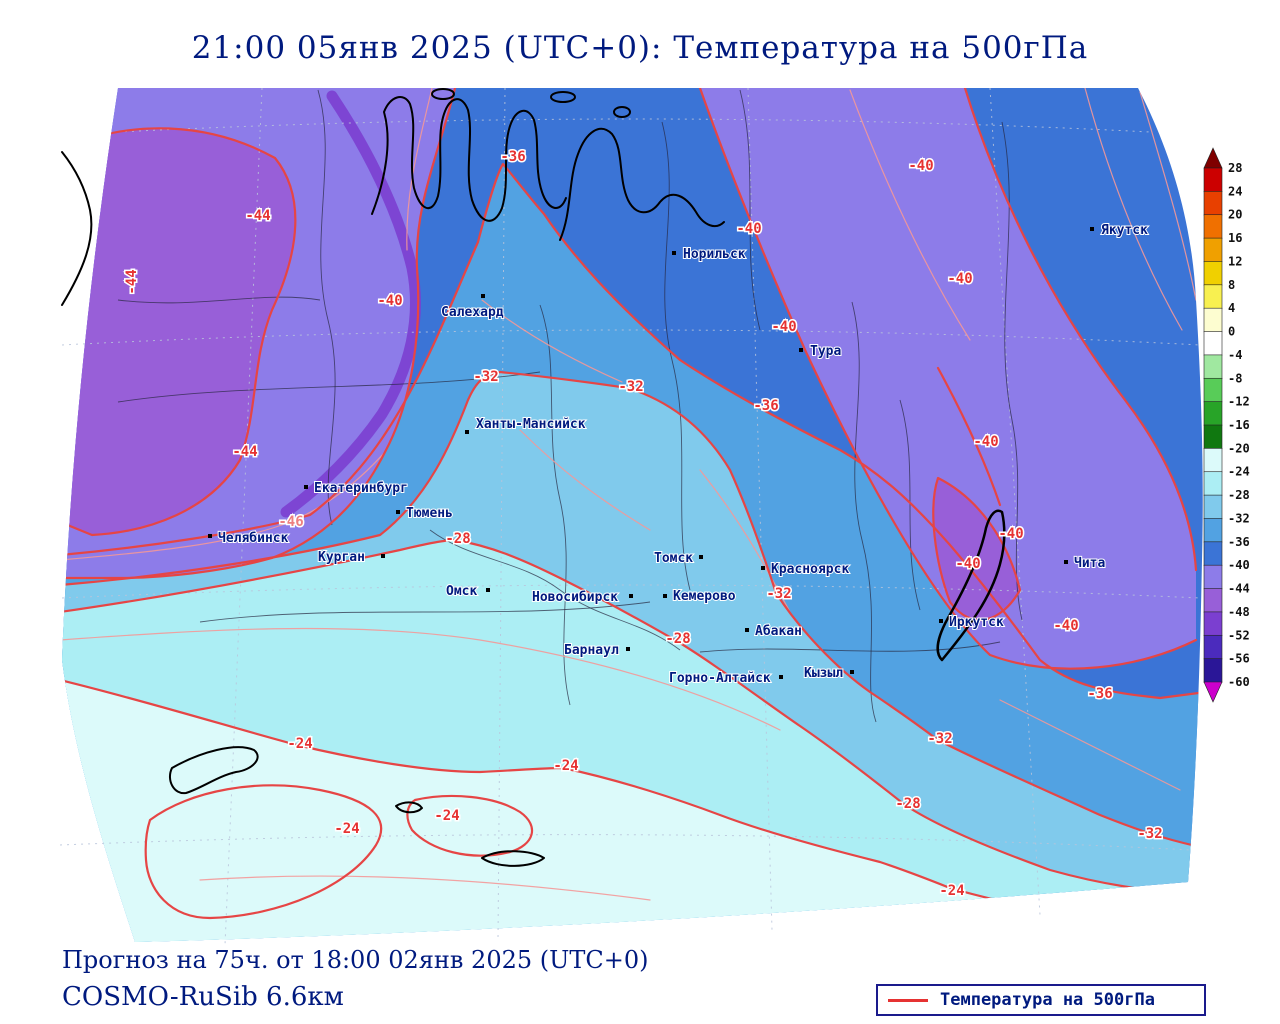 The height and width of the screenshot is (1024, 1280). What do you see at coordinates (429, 513) in the screenshot?
I see `city-label: Тюмень` at bounding box center [429, 513].